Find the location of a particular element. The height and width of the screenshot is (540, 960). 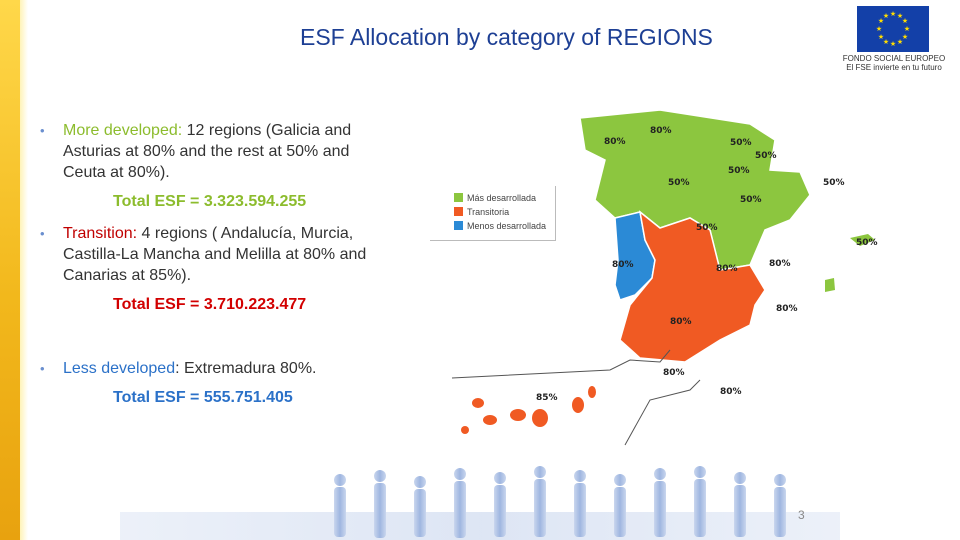

bullet-total: Total ESF = 3.323.594.255 is located at coordinates (210, 201).